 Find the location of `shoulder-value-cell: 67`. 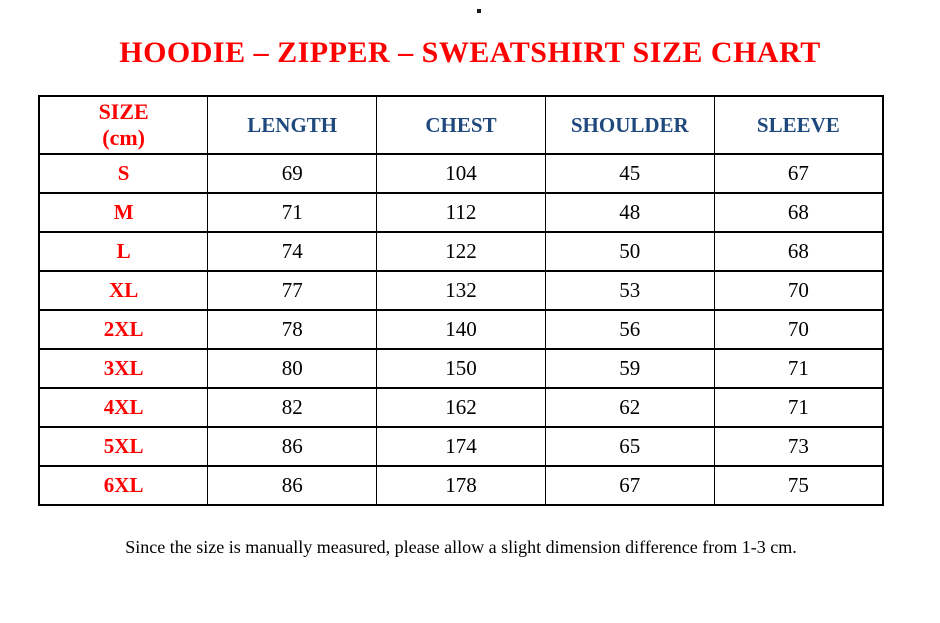

shoulder-value-cell: 67 is located at coordinates (629, 485).